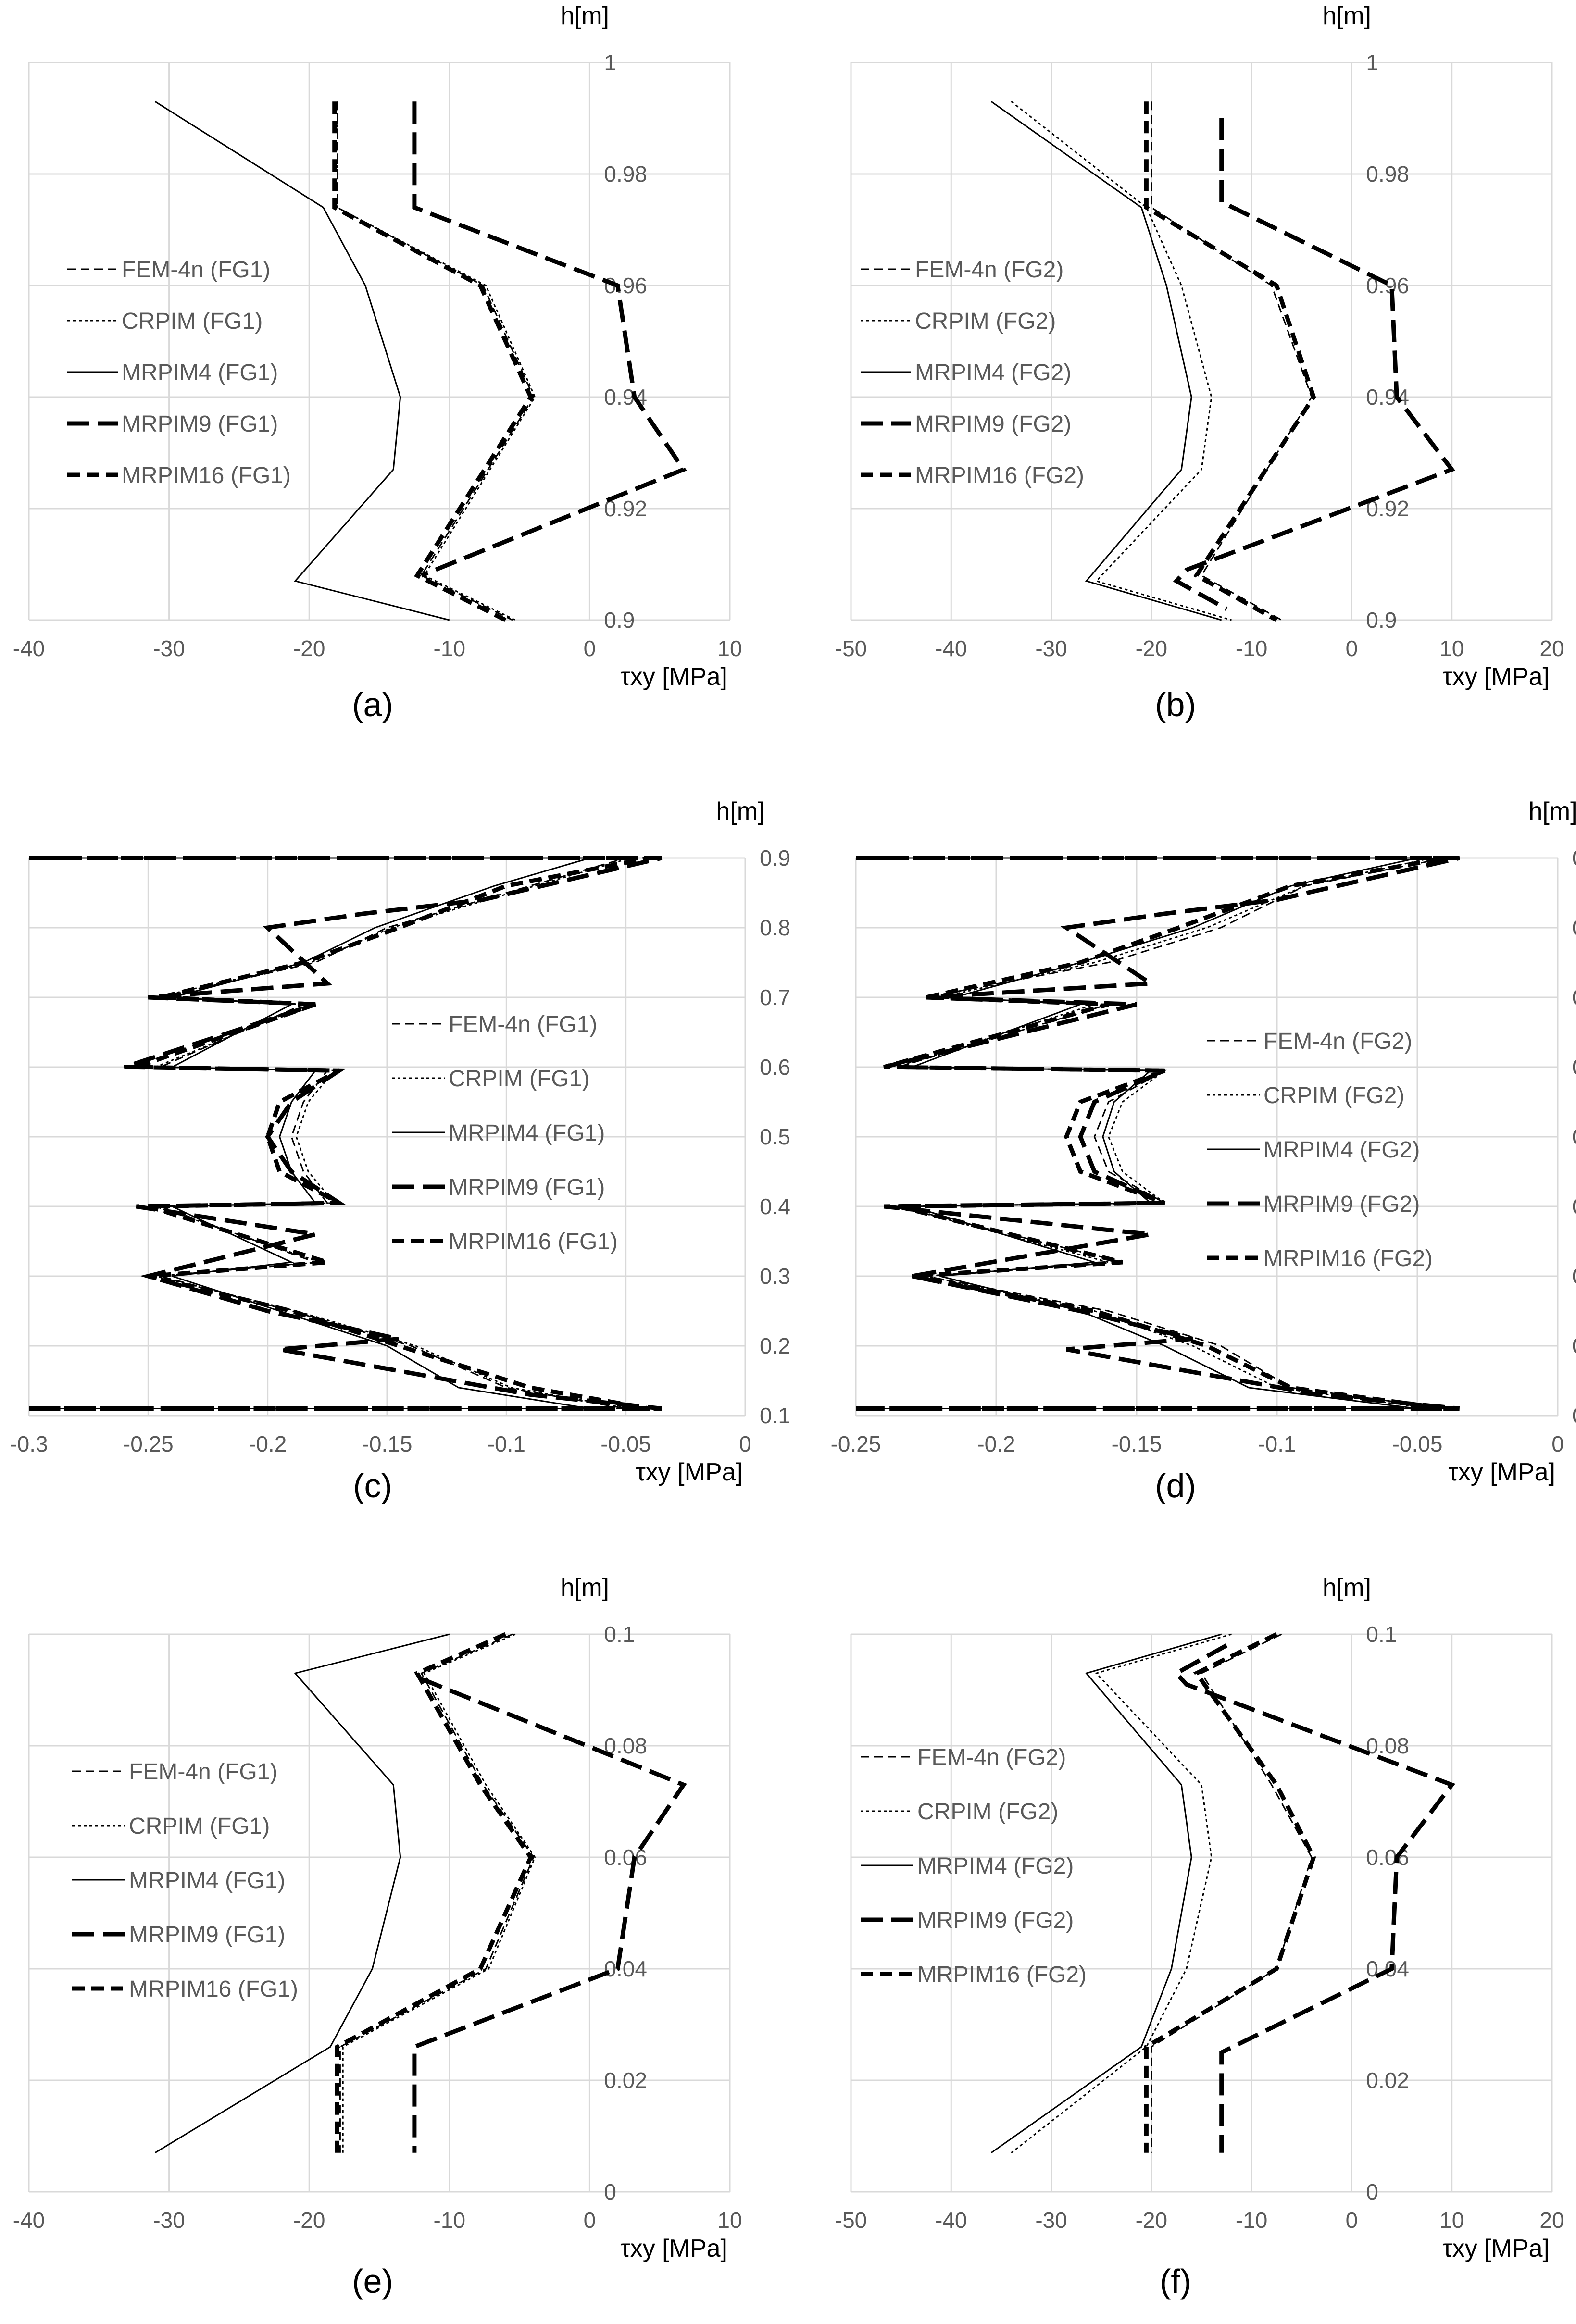 The image size is (1576, 2324). What do you see at coordinates (1388, 1745) in the screenshot?
I see `y-tick-label: 0.08` at bounding box center [1388, 1745].